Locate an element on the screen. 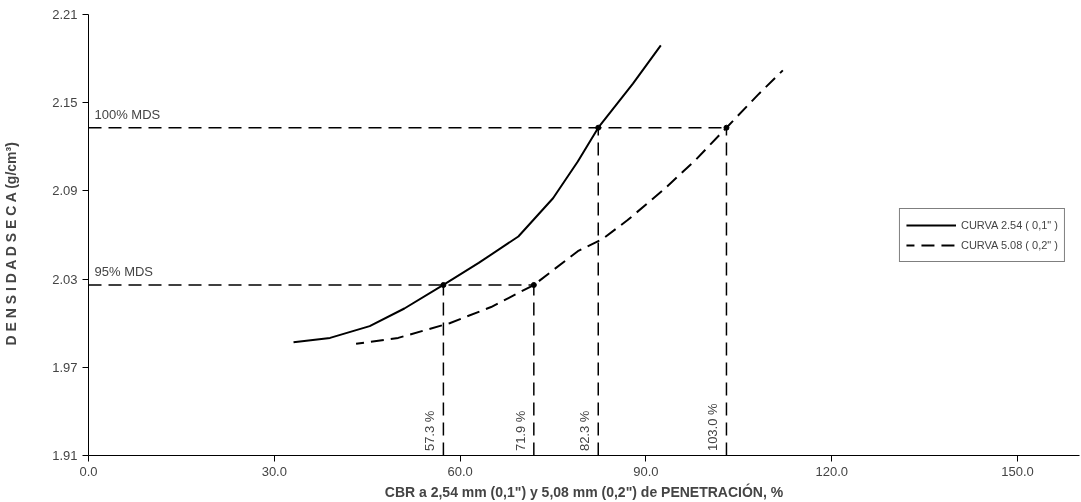 The image size is (1081, 502). x-axis-title: CBR a 2,54 mm (0,1") y 5,08 mm (0,2") de PENETRACIÓN, % is located at coordinates (584, 491).